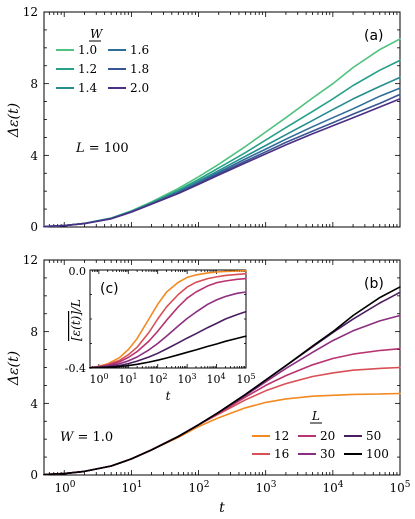 The image size is (415, 519). What do you see at coordinates (168, 396) in the screenshot?
I see `panel-c-xlabel: t` at bounding box center [168, 396].